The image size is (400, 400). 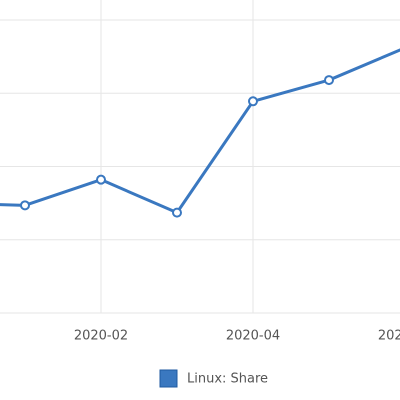 What do you see at coordinates (227, 379) in the screenshot?
I see `legend-label: Linux: Share` at bounding box center [227, 379].